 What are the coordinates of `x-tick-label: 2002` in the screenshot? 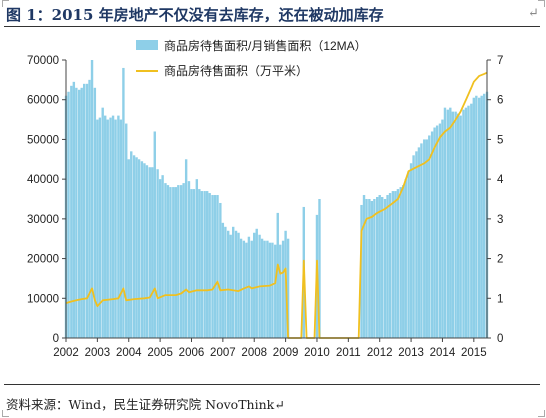 It's located at (66, 353).